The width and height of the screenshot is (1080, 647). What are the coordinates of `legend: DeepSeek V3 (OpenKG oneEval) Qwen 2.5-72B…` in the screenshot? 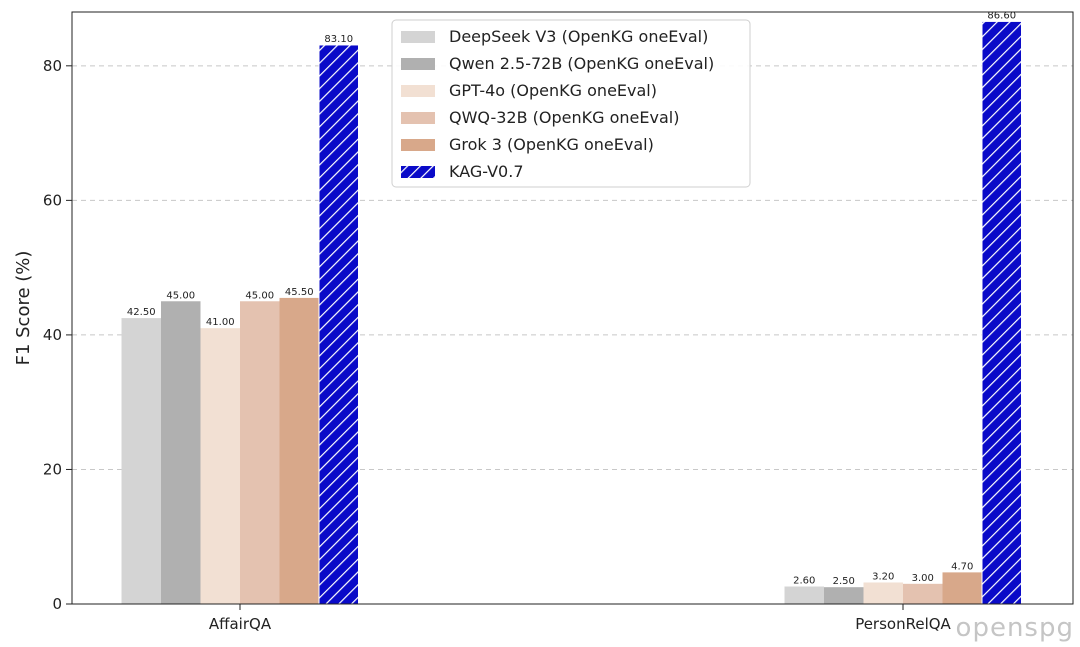 It's located at (571, 103).